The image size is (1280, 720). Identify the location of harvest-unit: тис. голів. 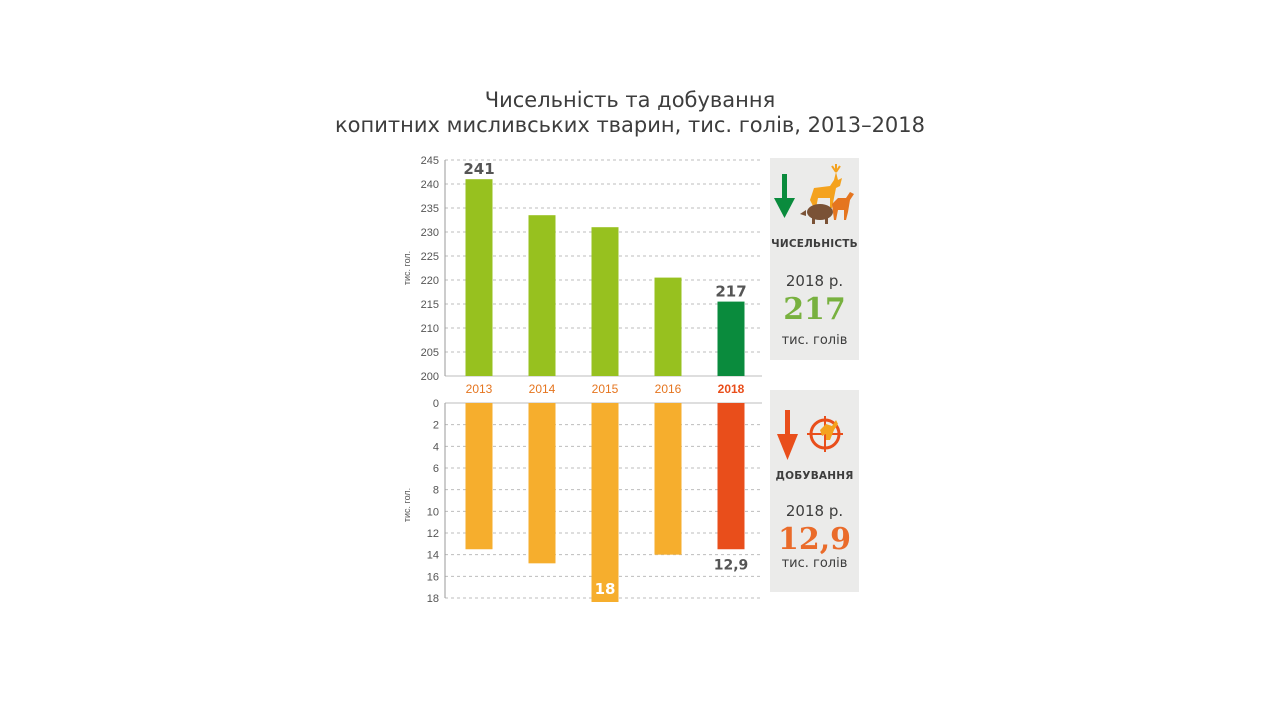
(814, 563).